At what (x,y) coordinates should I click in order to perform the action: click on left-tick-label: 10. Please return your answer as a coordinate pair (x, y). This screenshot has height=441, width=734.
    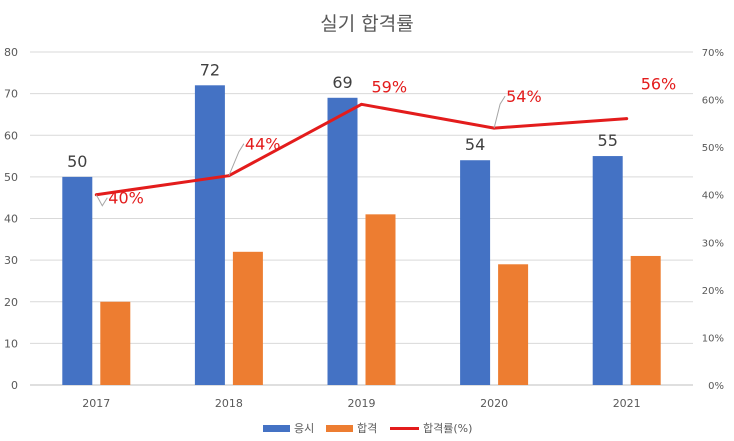
    Looking at the image, I should click on (11, 343).